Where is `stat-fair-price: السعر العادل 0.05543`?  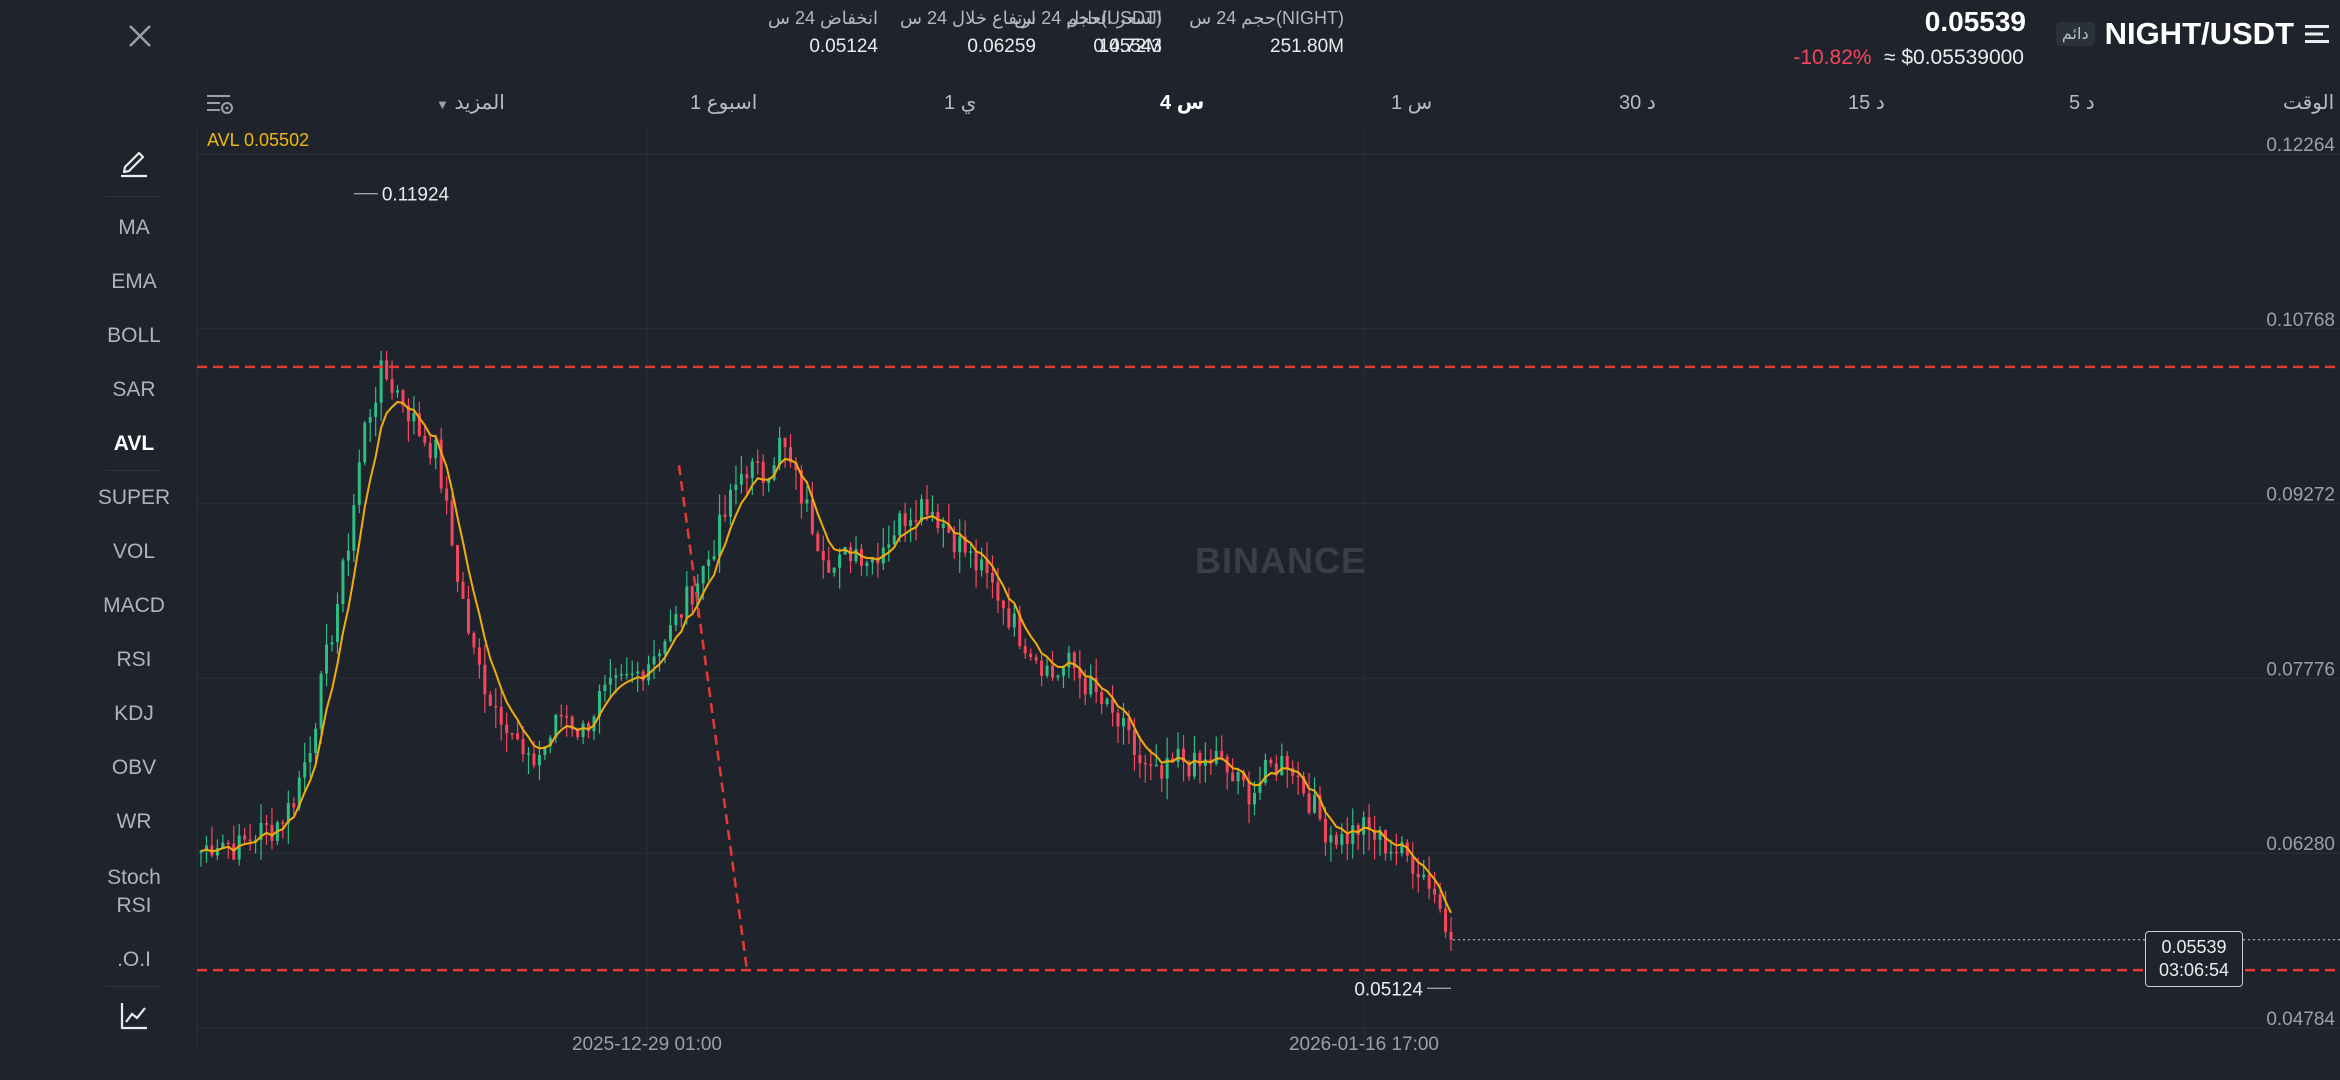
stat-fair-price: السعر العادل 0.05543 is located at coordinates (1114, 33).